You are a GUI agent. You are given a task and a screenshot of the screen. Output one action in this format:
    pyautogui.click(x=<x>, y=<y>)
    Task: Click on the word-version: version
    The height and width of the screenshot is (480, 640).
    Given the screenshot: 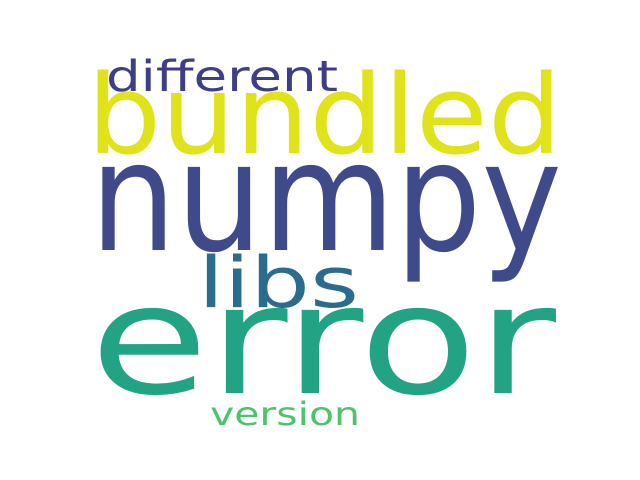 What is the action you would take?
    pyautogui.click(x=285, y=414)
    